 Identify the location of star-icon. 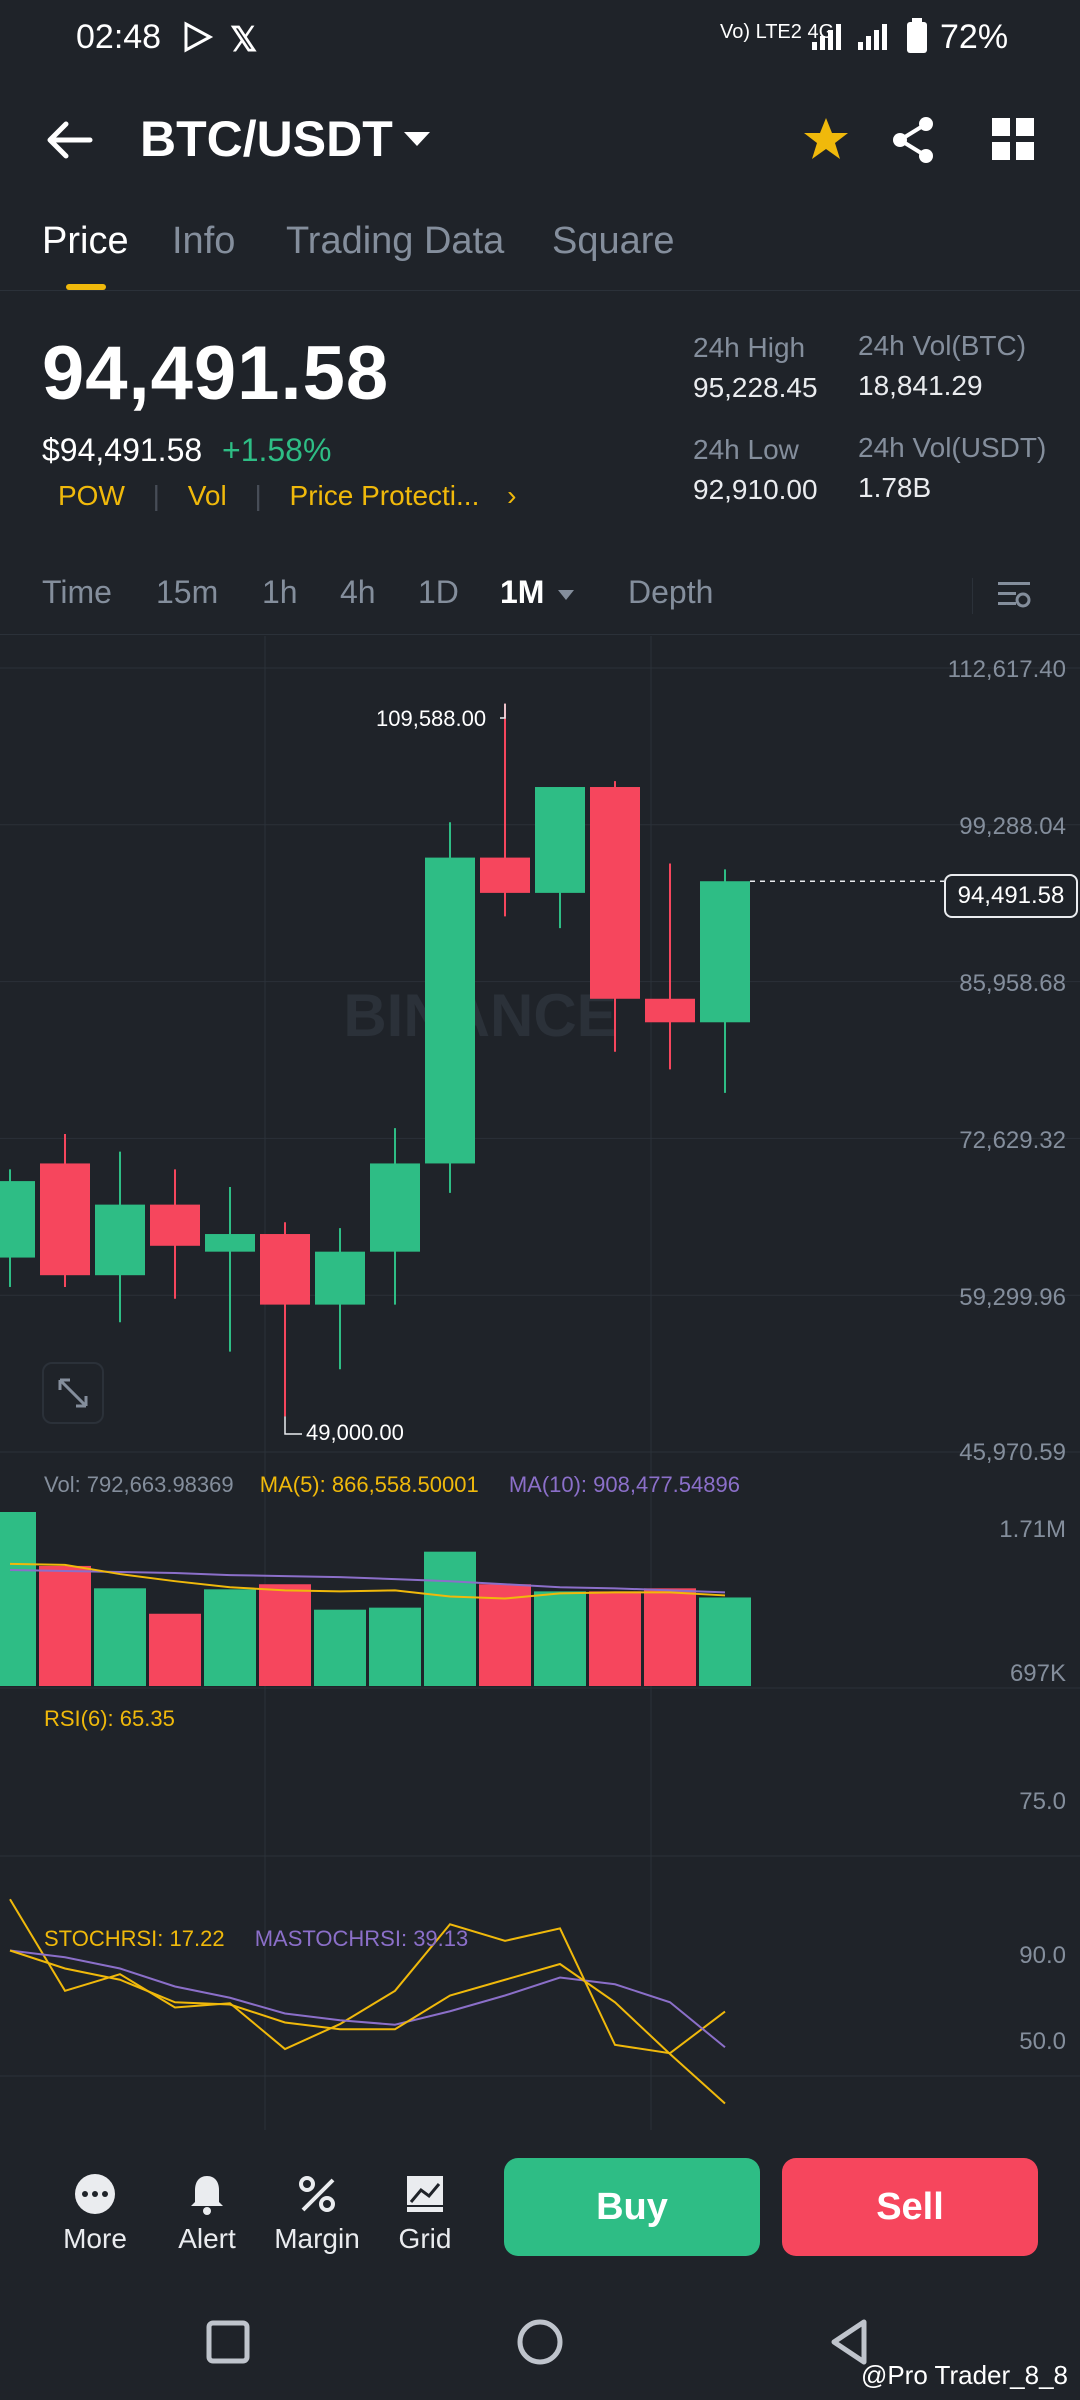
(826, 140).